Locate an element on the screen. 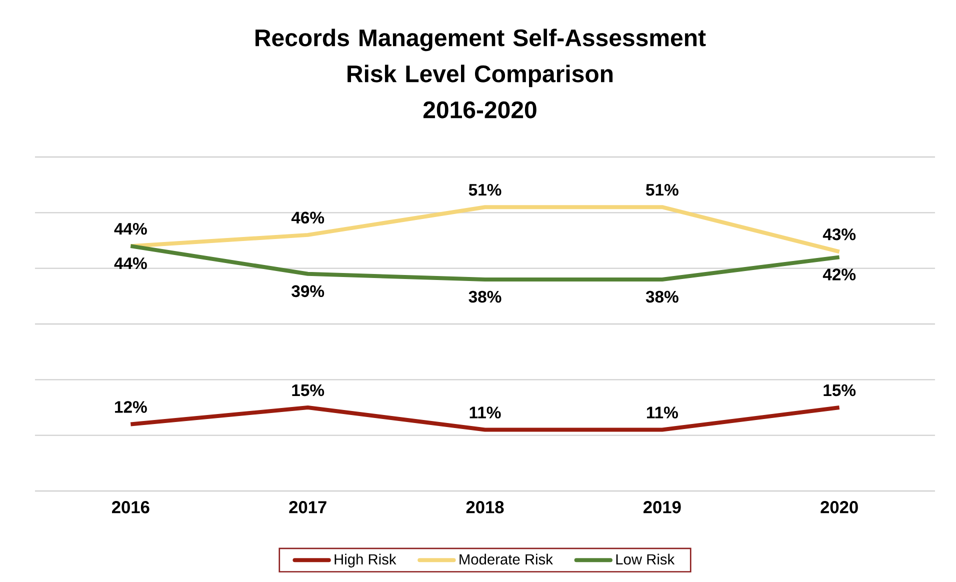  x-tick-label: 2016 is located at coordinates (131, 507).